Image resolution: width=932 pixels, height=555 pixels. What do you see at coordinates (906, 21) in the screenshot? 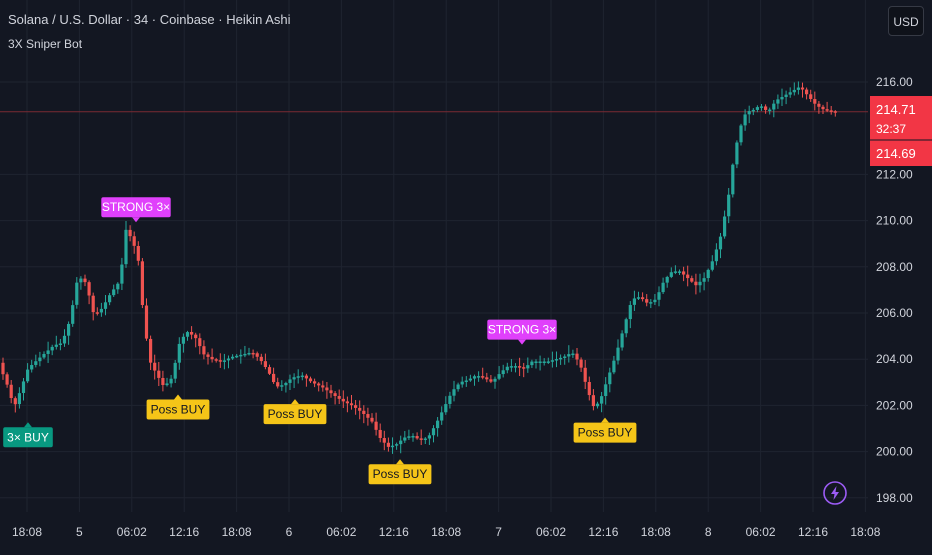
I see `currency-button: USD` at bounding box center [906, 21].